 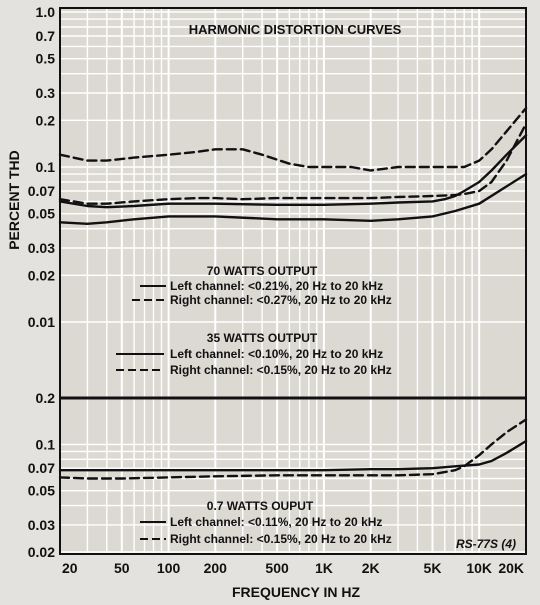 I want to click on upper-y-tick-label: 1.0, so click(x=46, y=12).